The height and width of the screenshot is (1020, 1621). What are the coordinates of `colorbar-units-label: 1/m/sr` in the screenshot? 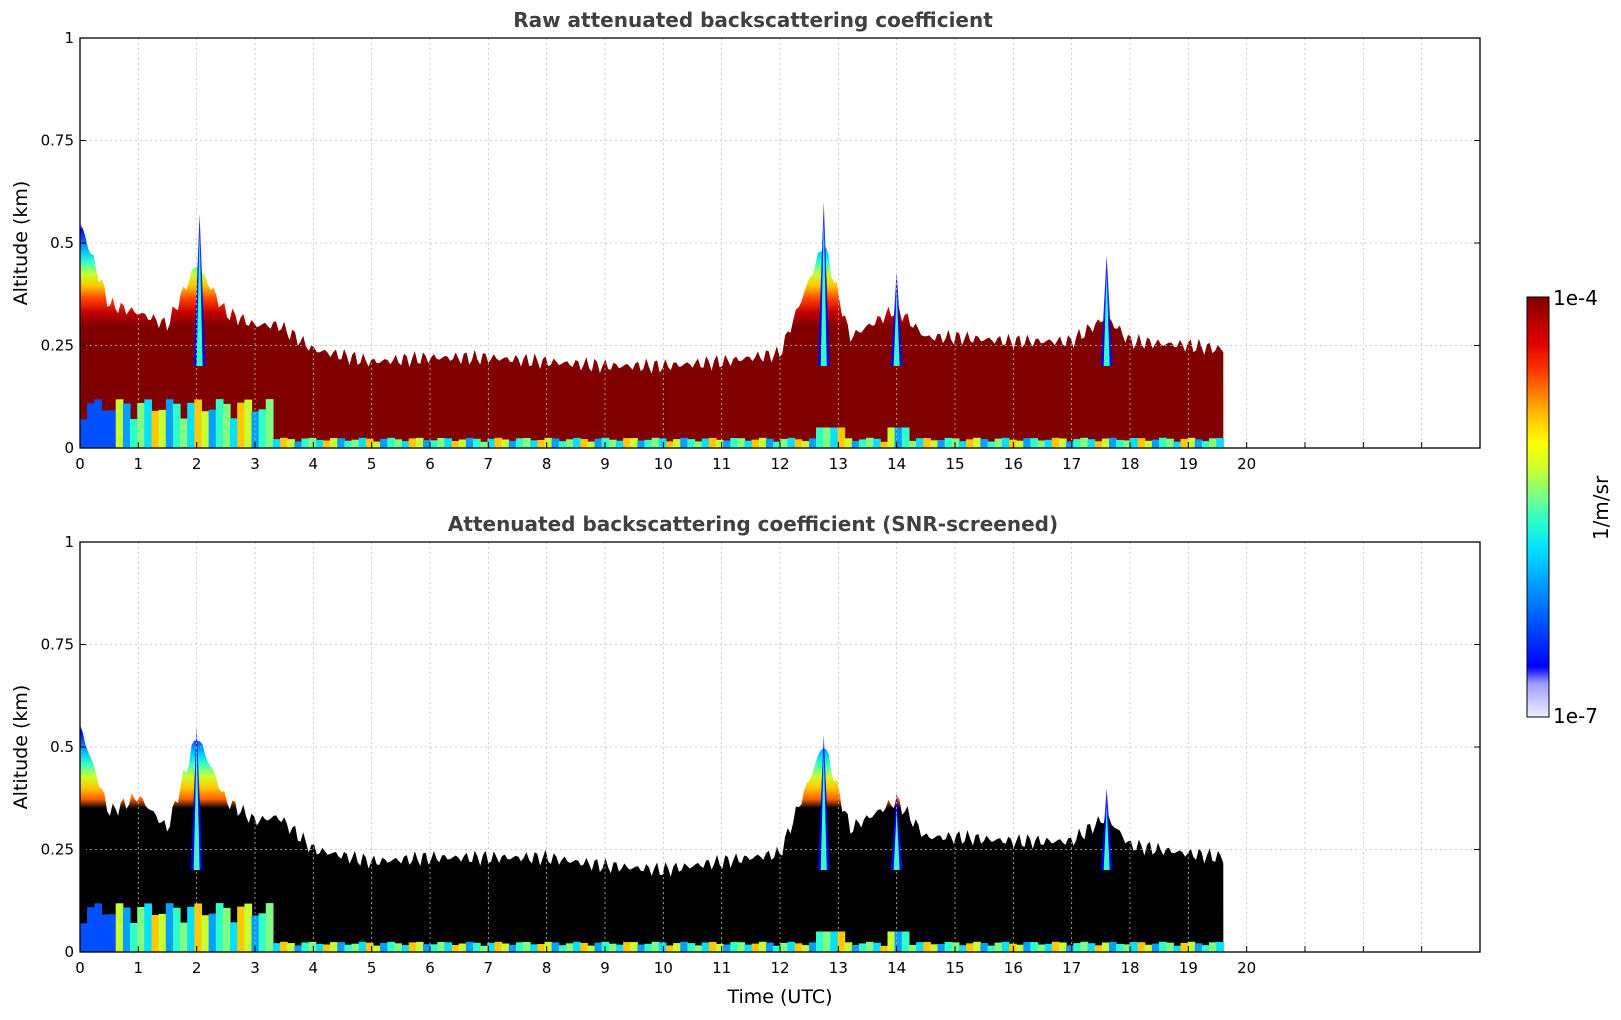 It's located at (1601, 507).